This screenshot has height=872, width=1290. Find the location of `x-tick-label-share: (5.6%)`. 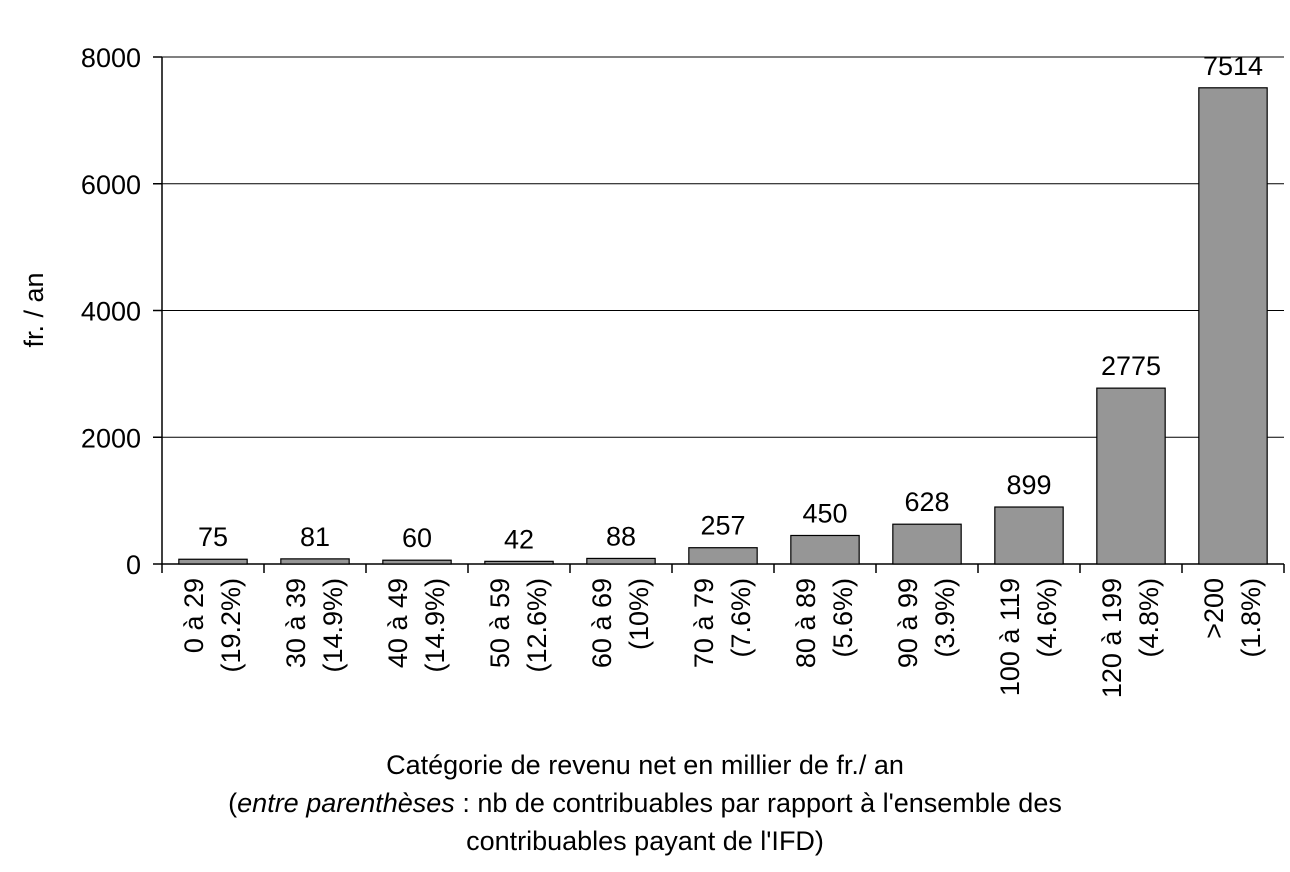

x-tick-label-share: (5.6%) is located at coordinates (843, 618).